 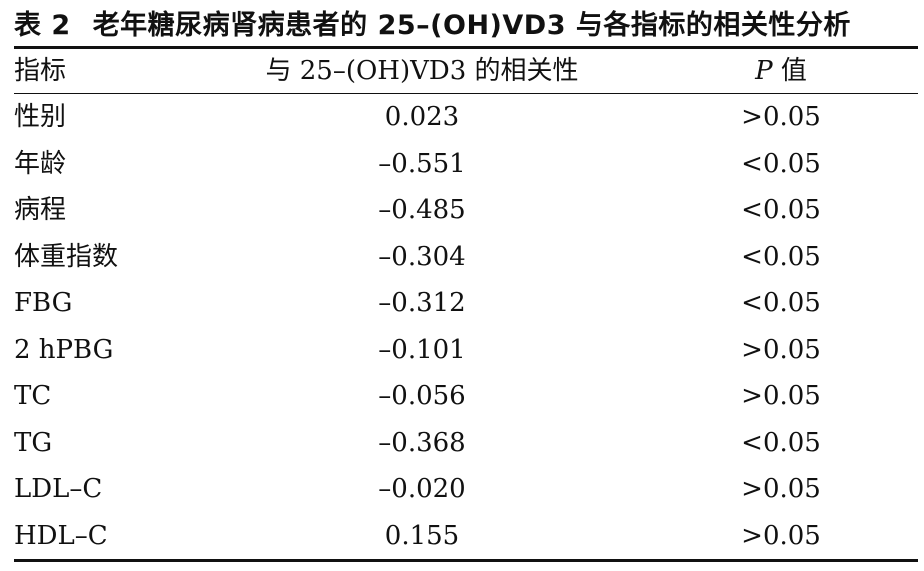 I want to click on table-row: 年龄 –0.551 <0.05, so click(x=466, y=164).